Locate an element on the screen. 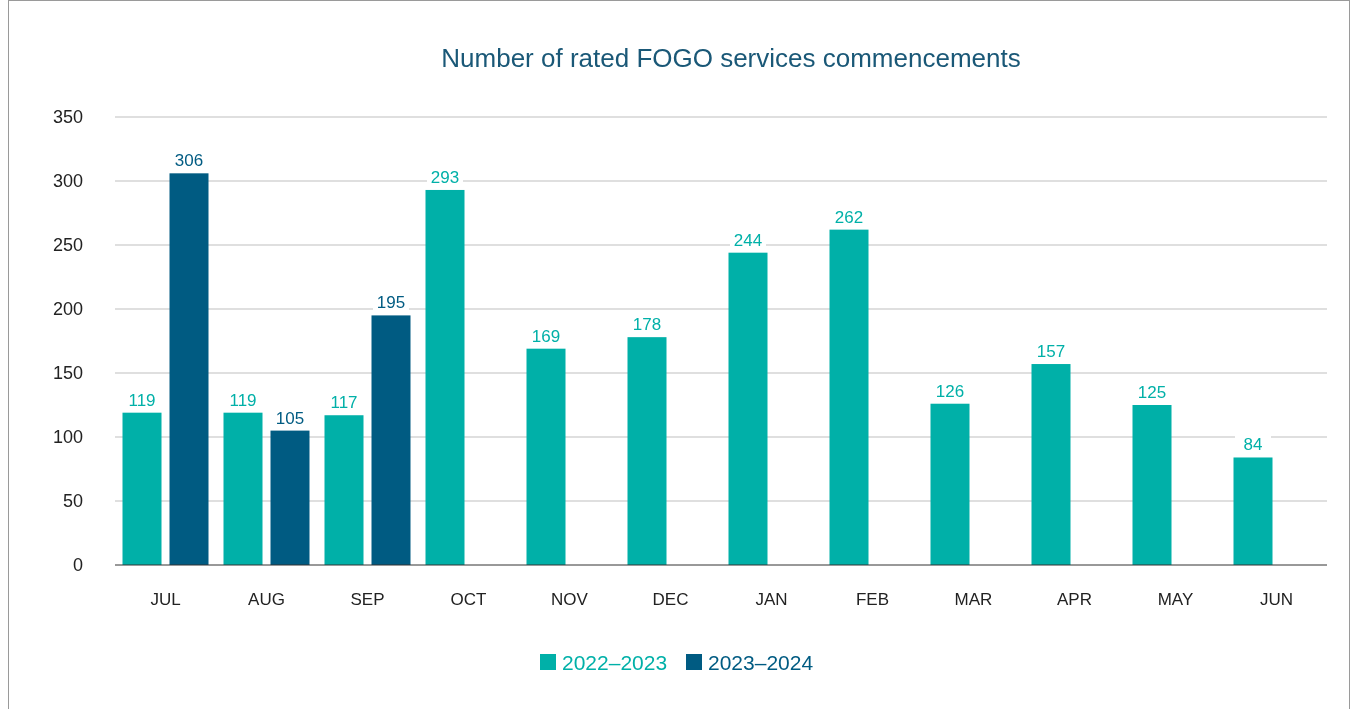 This screenshot has height=709, width=1356. x-tick-label: SEP is located at coordinates (367, 599).